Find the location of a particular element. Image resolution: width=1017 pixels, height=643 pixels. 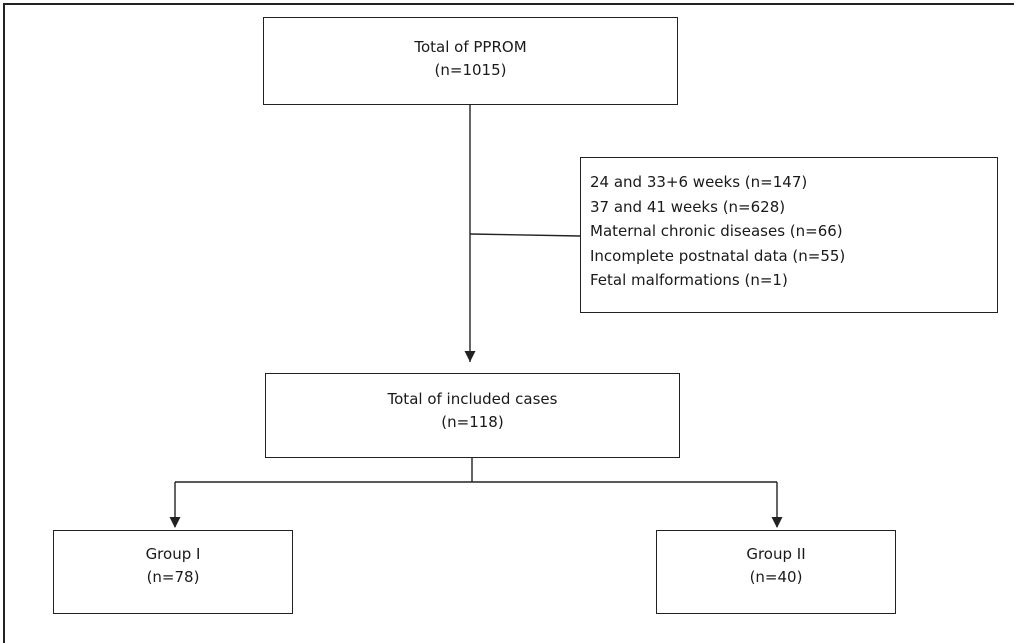

group2-box: Group II (n=40) is located at coordinates (776, 572).